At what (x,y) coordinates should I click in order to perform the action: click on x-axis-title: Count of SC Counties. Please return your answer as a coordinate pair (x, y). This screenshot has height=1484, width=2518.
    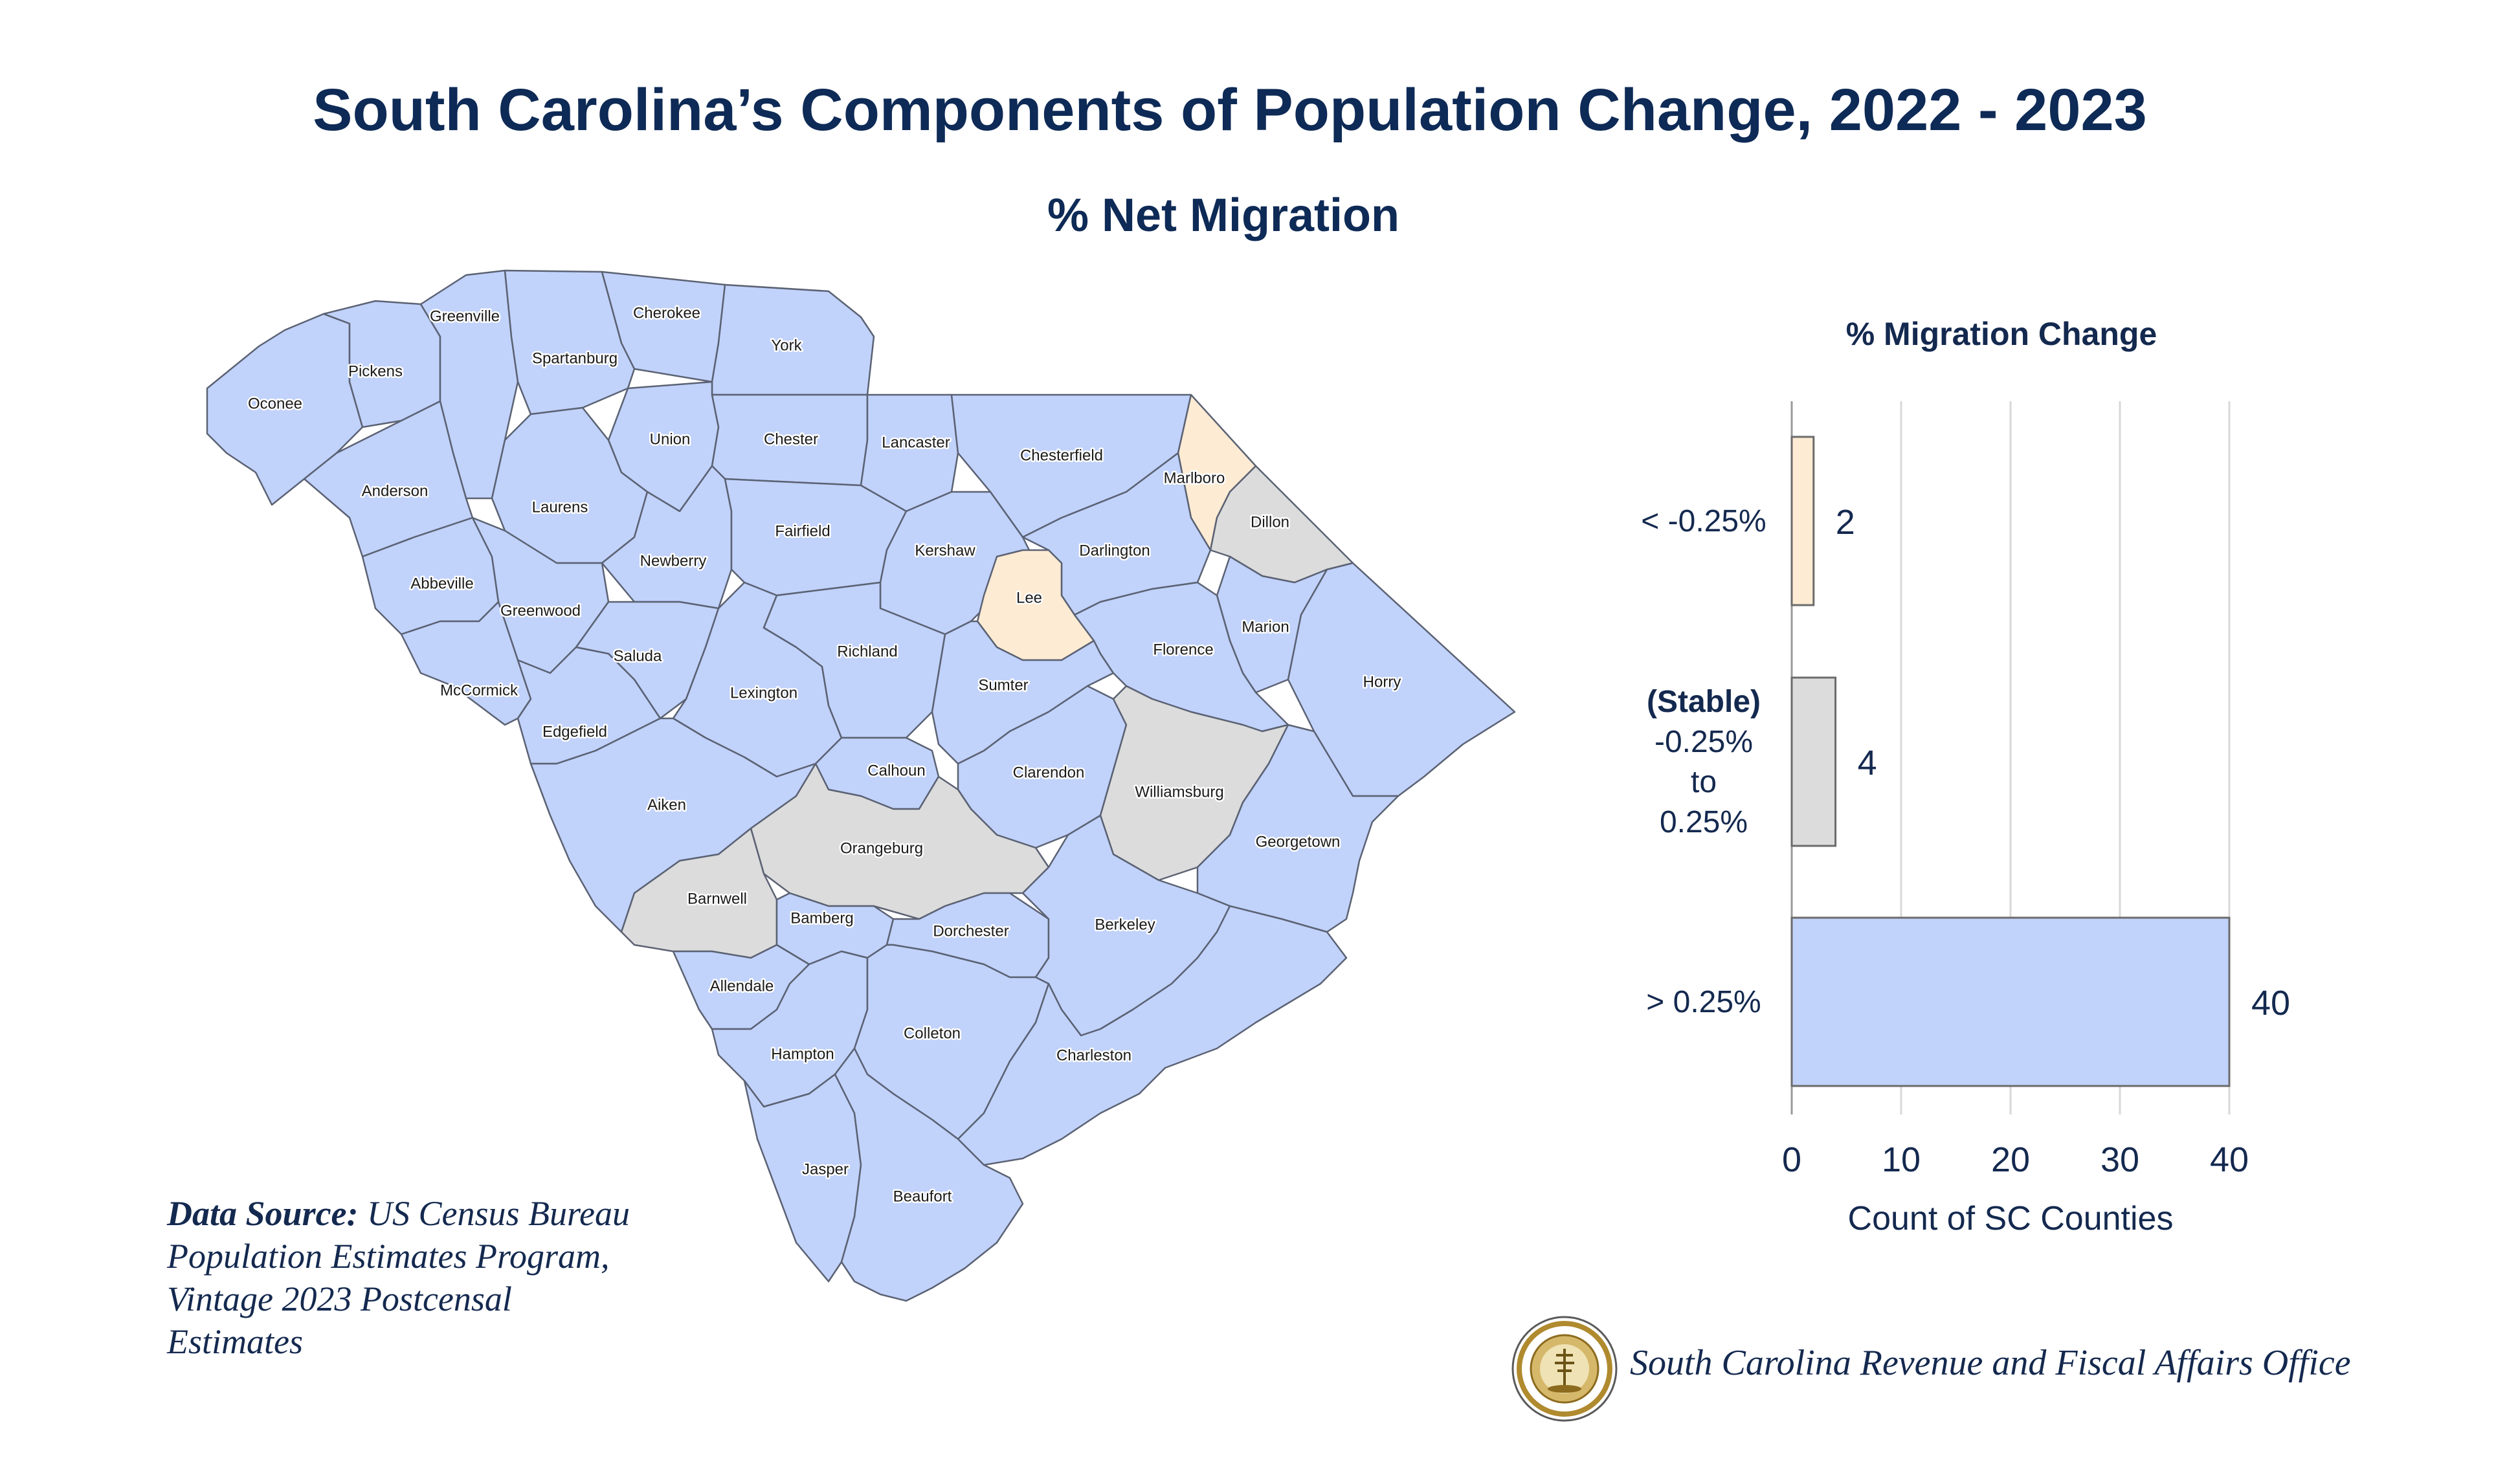
    Looking at the image, I should click on (2011, 1218).